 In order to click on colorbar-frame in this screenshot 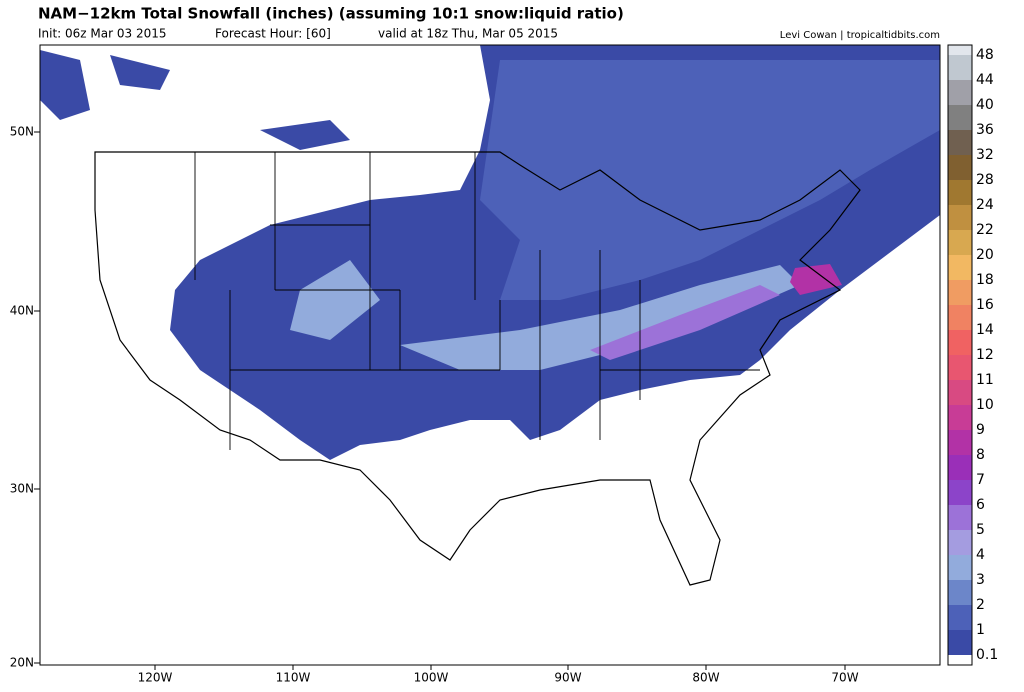, I will do `click(960, 355)`.